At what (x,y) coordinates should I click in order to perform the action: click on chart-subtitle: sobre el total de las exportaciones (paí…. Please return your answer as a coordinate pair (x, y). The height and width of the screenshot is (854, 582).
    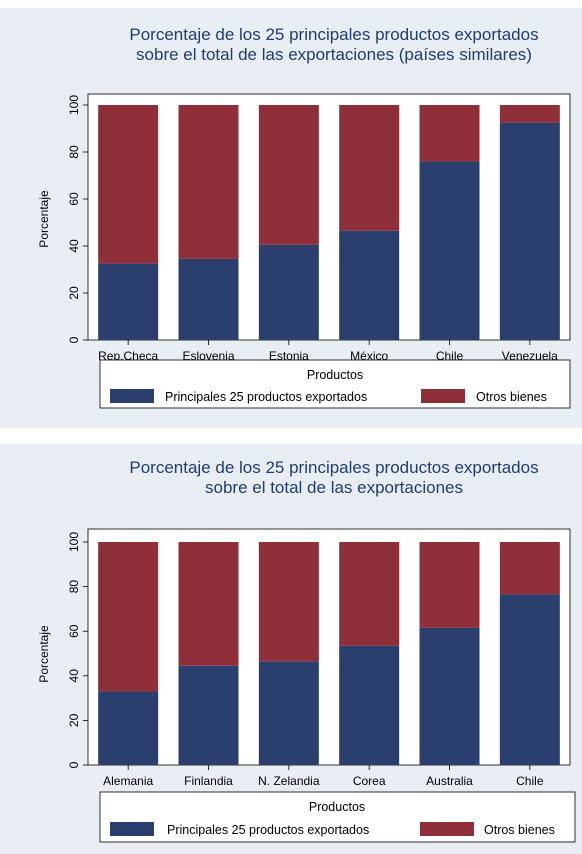
    Looking at the image, I should click on (334, 54).